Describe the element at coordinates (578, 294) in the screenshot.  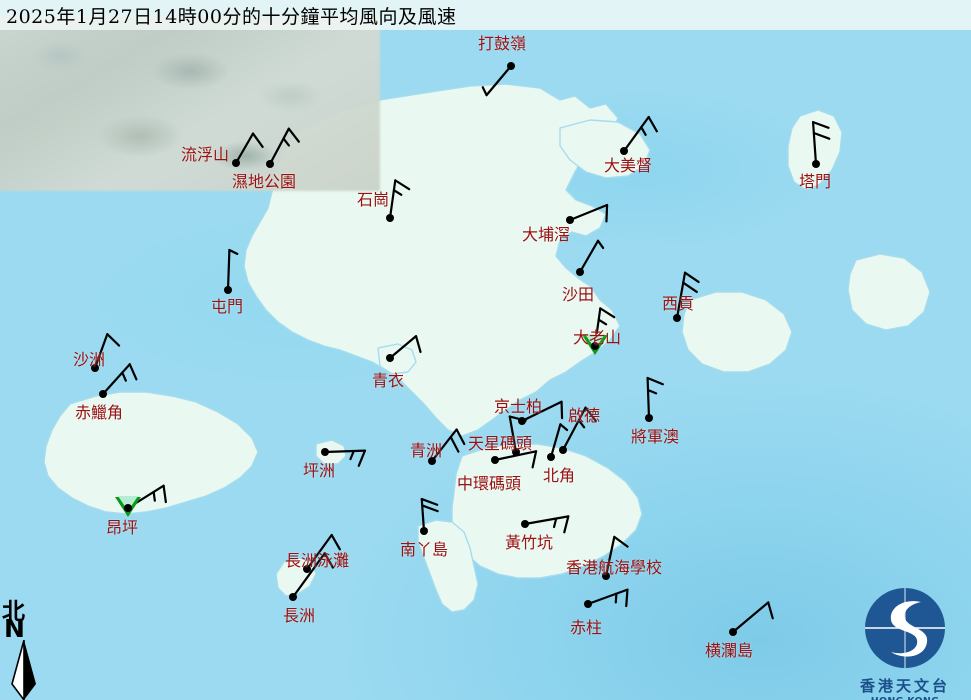
I see `station-label: 沙田` at that location.